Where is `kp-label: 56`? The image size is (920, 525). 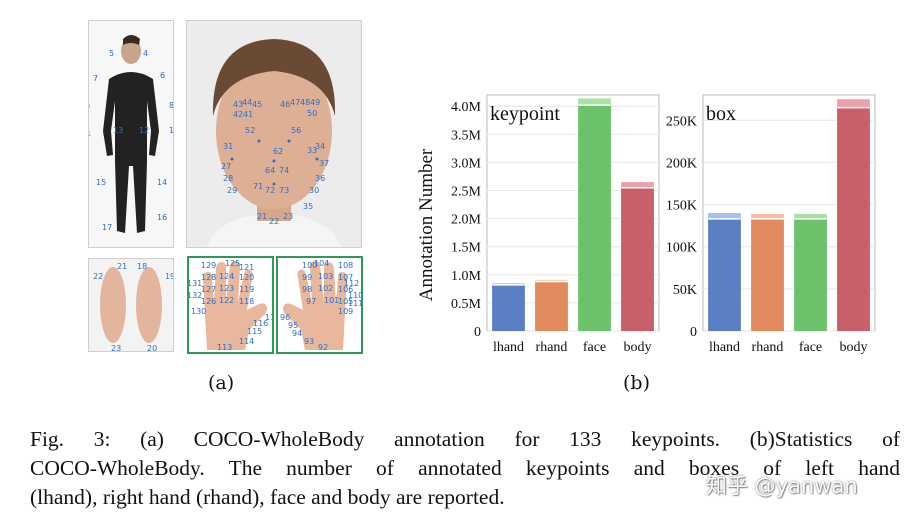
kp-label: 56 is located at coordinates (296, 130).